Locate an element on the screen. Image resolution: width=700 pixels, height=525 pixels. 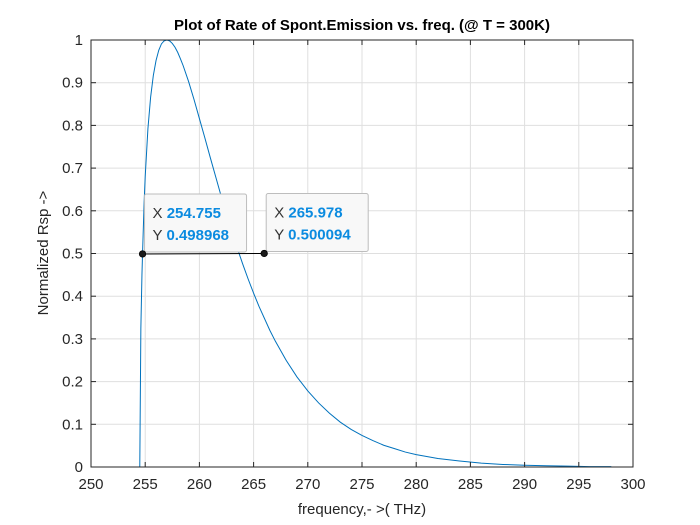
y-tick-label: 0.3 is located at coordinates (72, 339).